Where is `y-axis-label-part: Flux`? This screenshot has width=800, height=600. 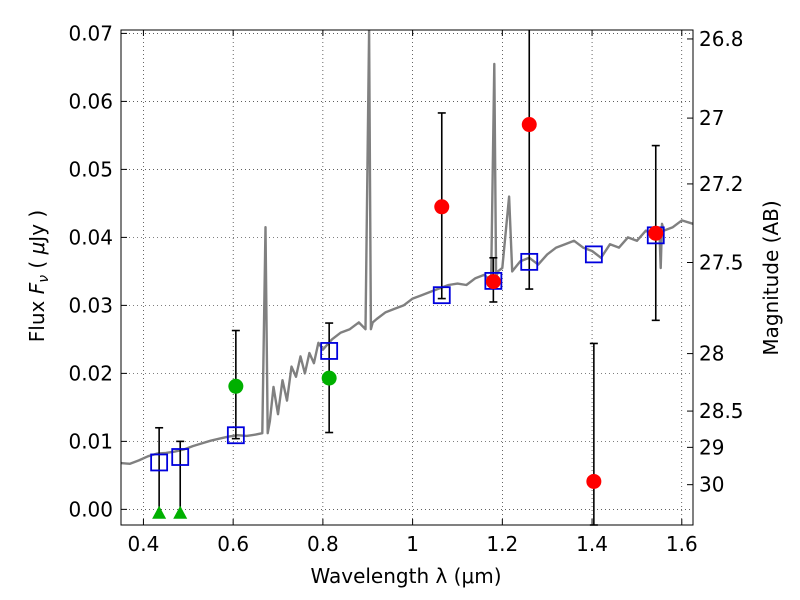
y-axis-label-part: Flux is located at coordinates (37, 318).